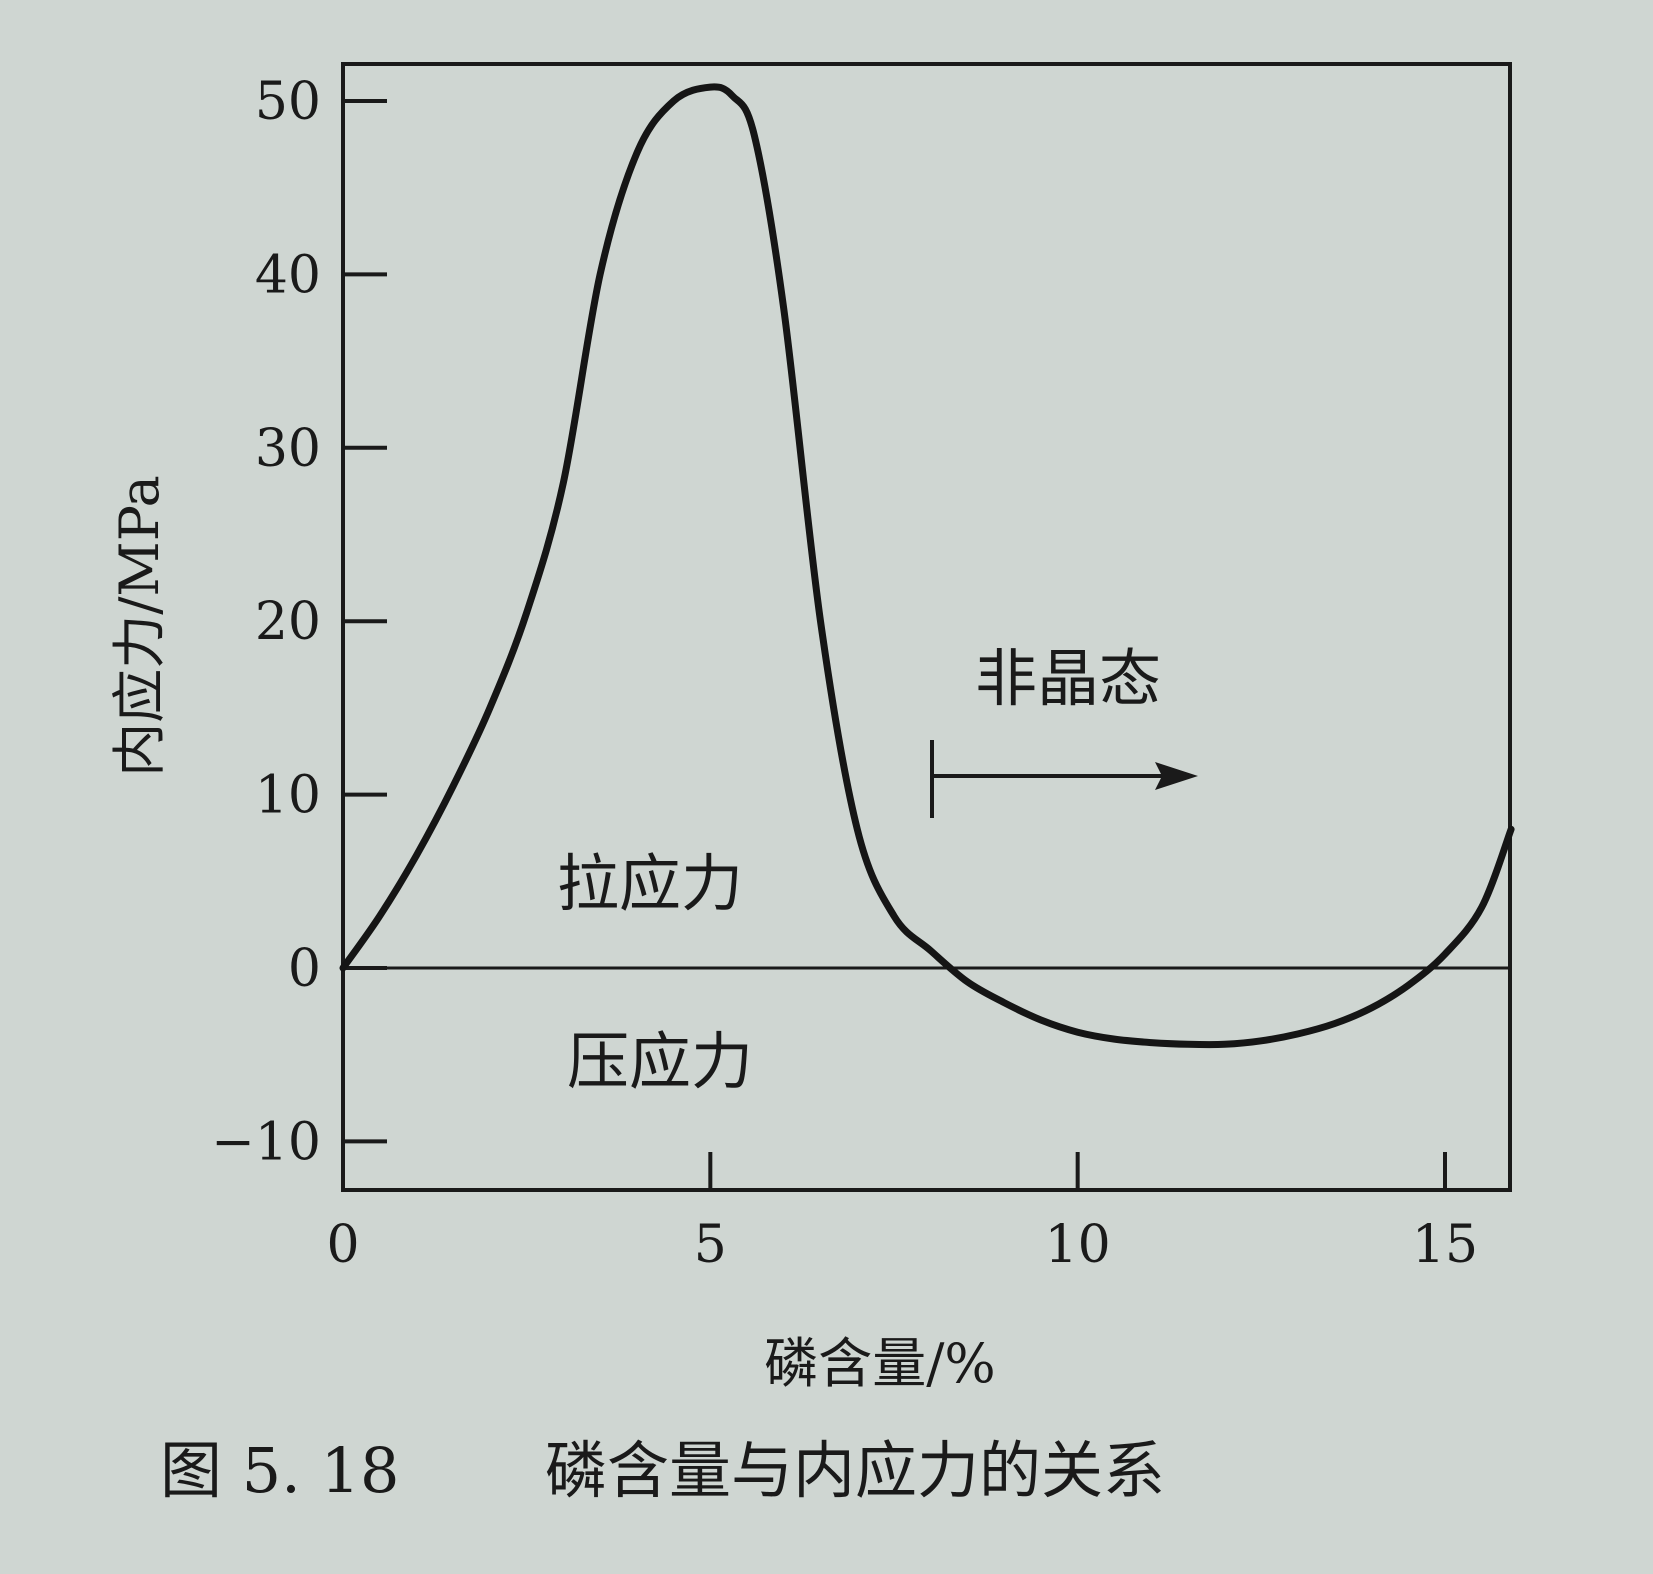  I want to click on y-tick-label: 20, so click(288, 622).